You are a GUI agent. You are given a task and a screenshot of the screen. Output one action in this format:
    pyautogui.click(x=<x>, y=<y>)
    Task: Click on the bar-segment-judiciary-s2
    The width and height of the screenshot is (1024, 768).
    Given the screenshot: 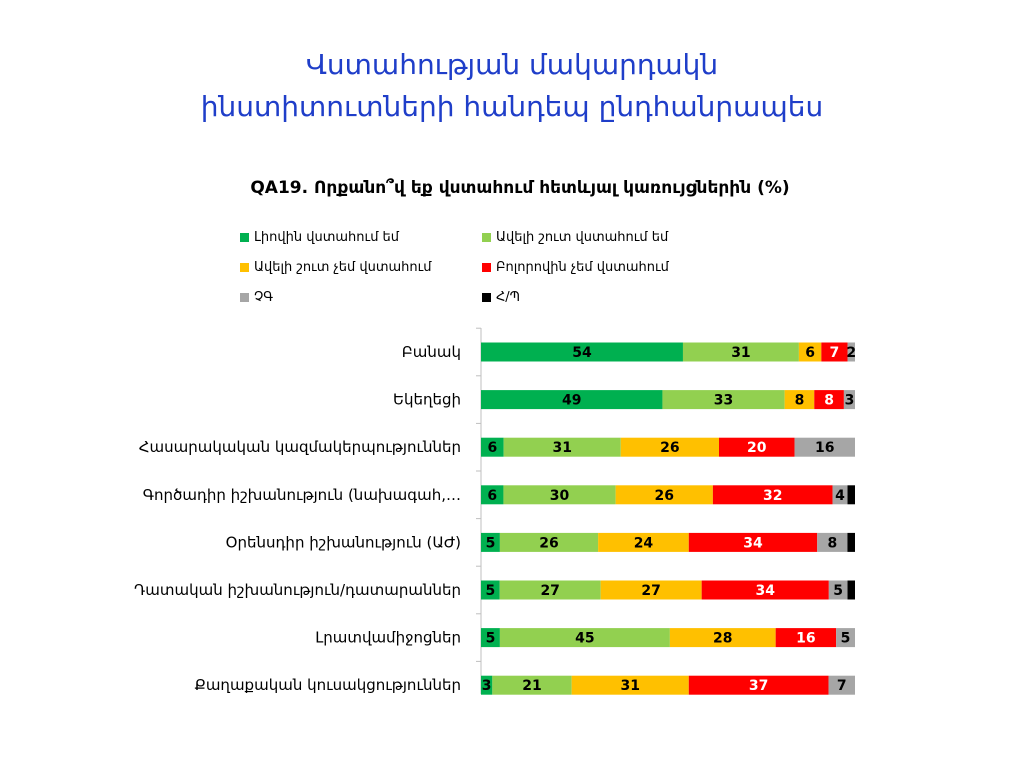 What is the action you would take?
    pyautogui.click(x=651, y=590)
    